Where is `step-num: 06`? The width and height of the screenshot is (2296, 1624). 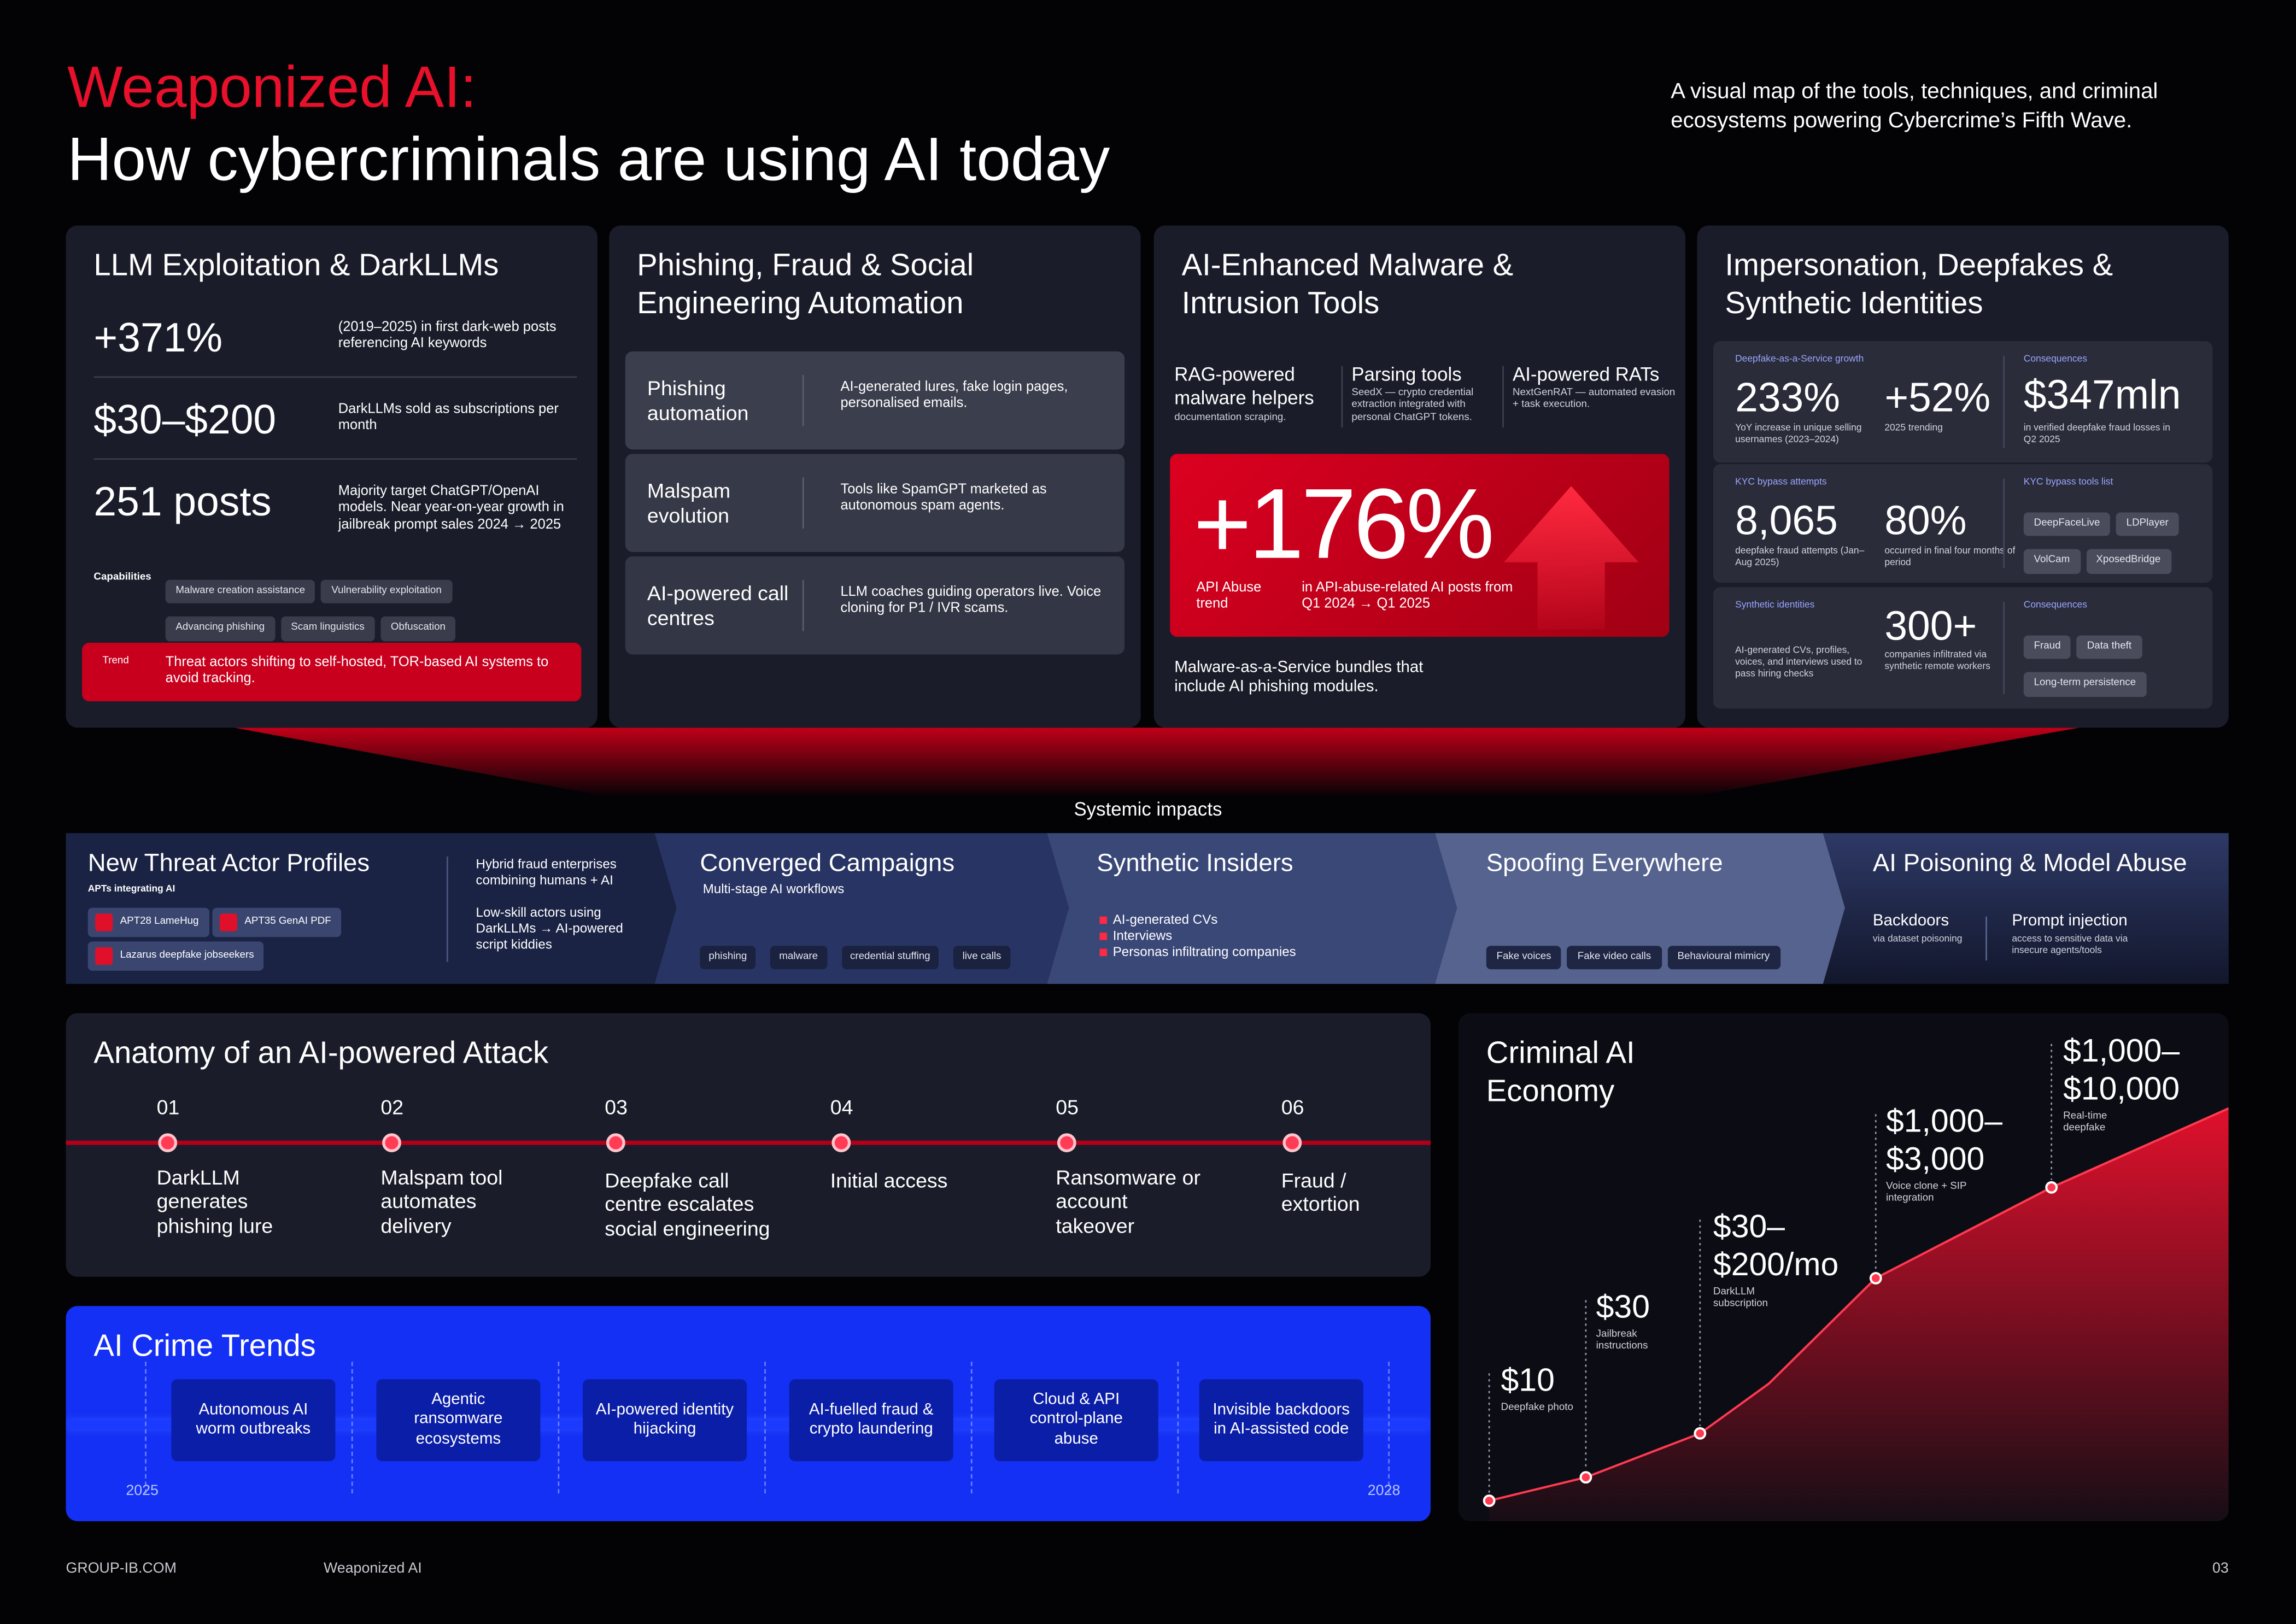 step-num: 06 is located at coordinates (1292, 1107).